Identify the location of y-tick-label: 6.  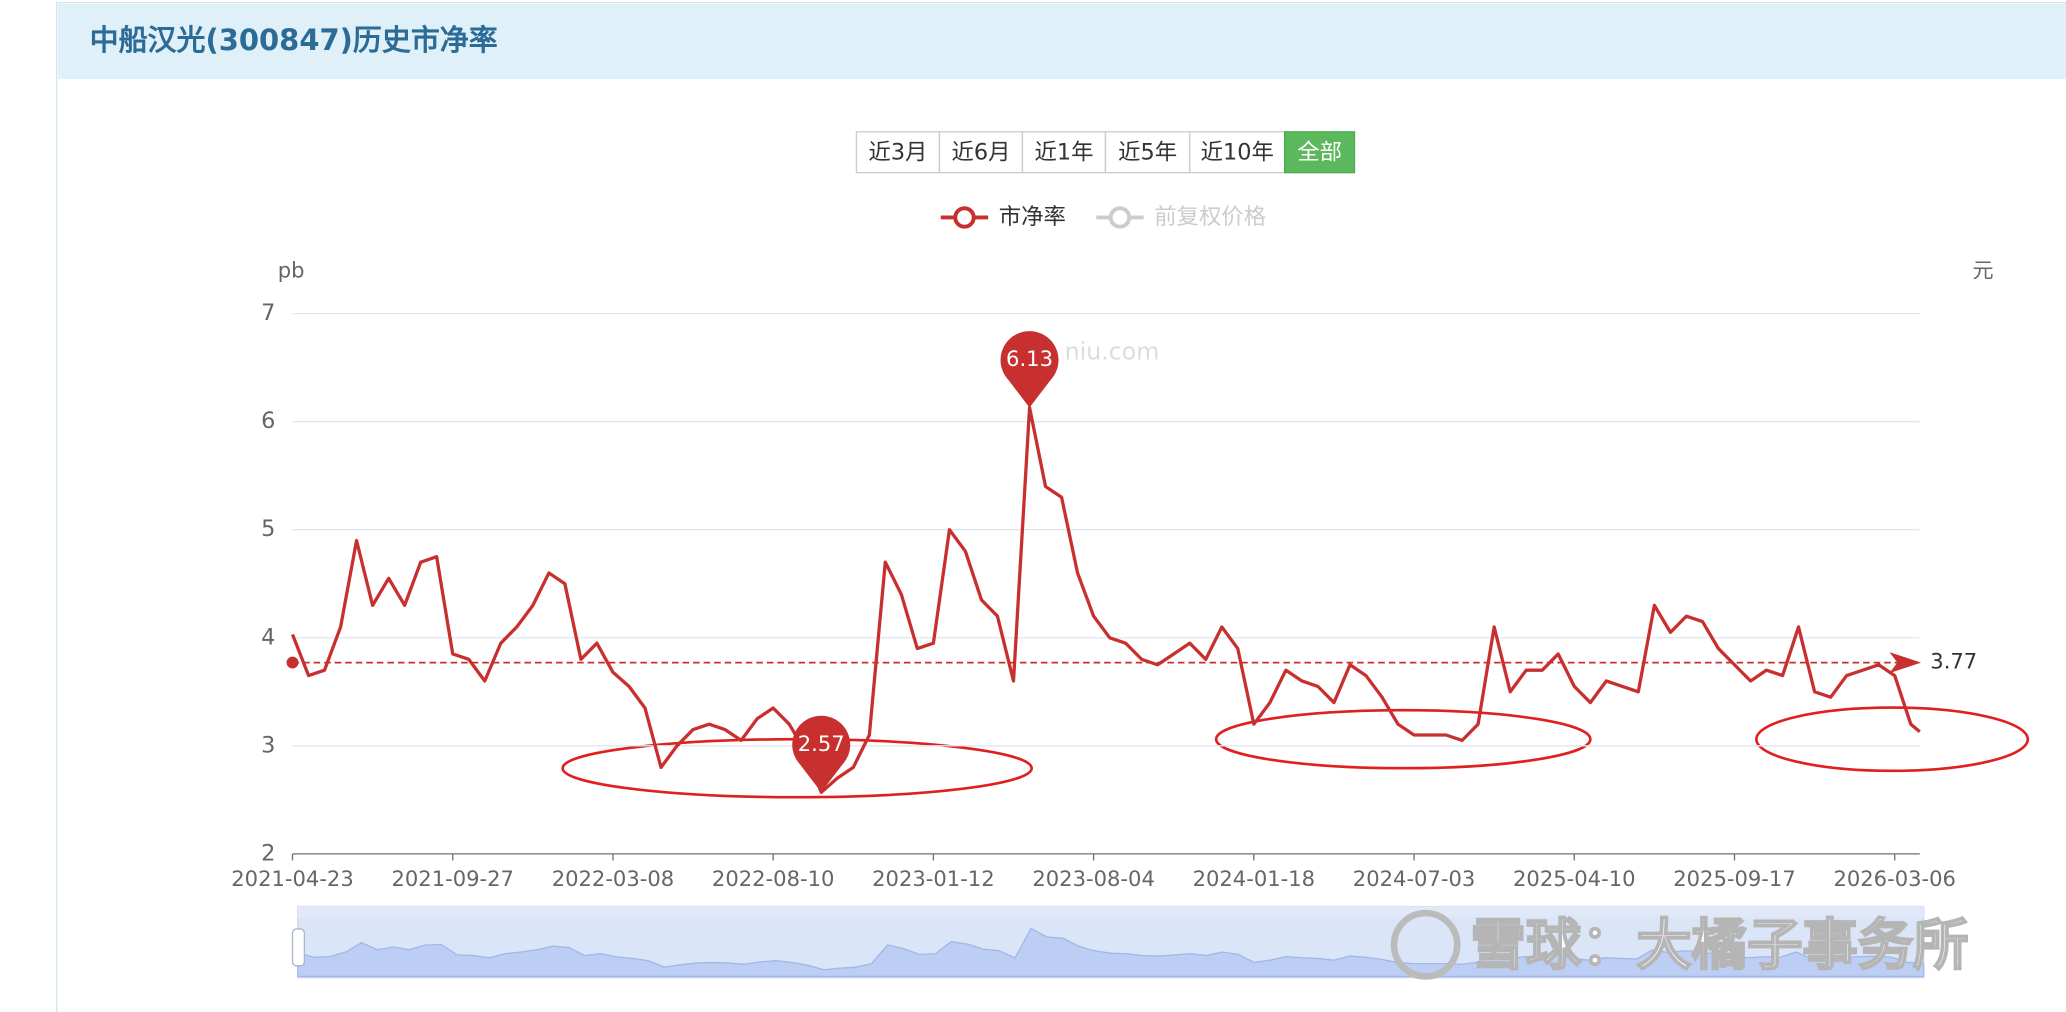
(268, 421).